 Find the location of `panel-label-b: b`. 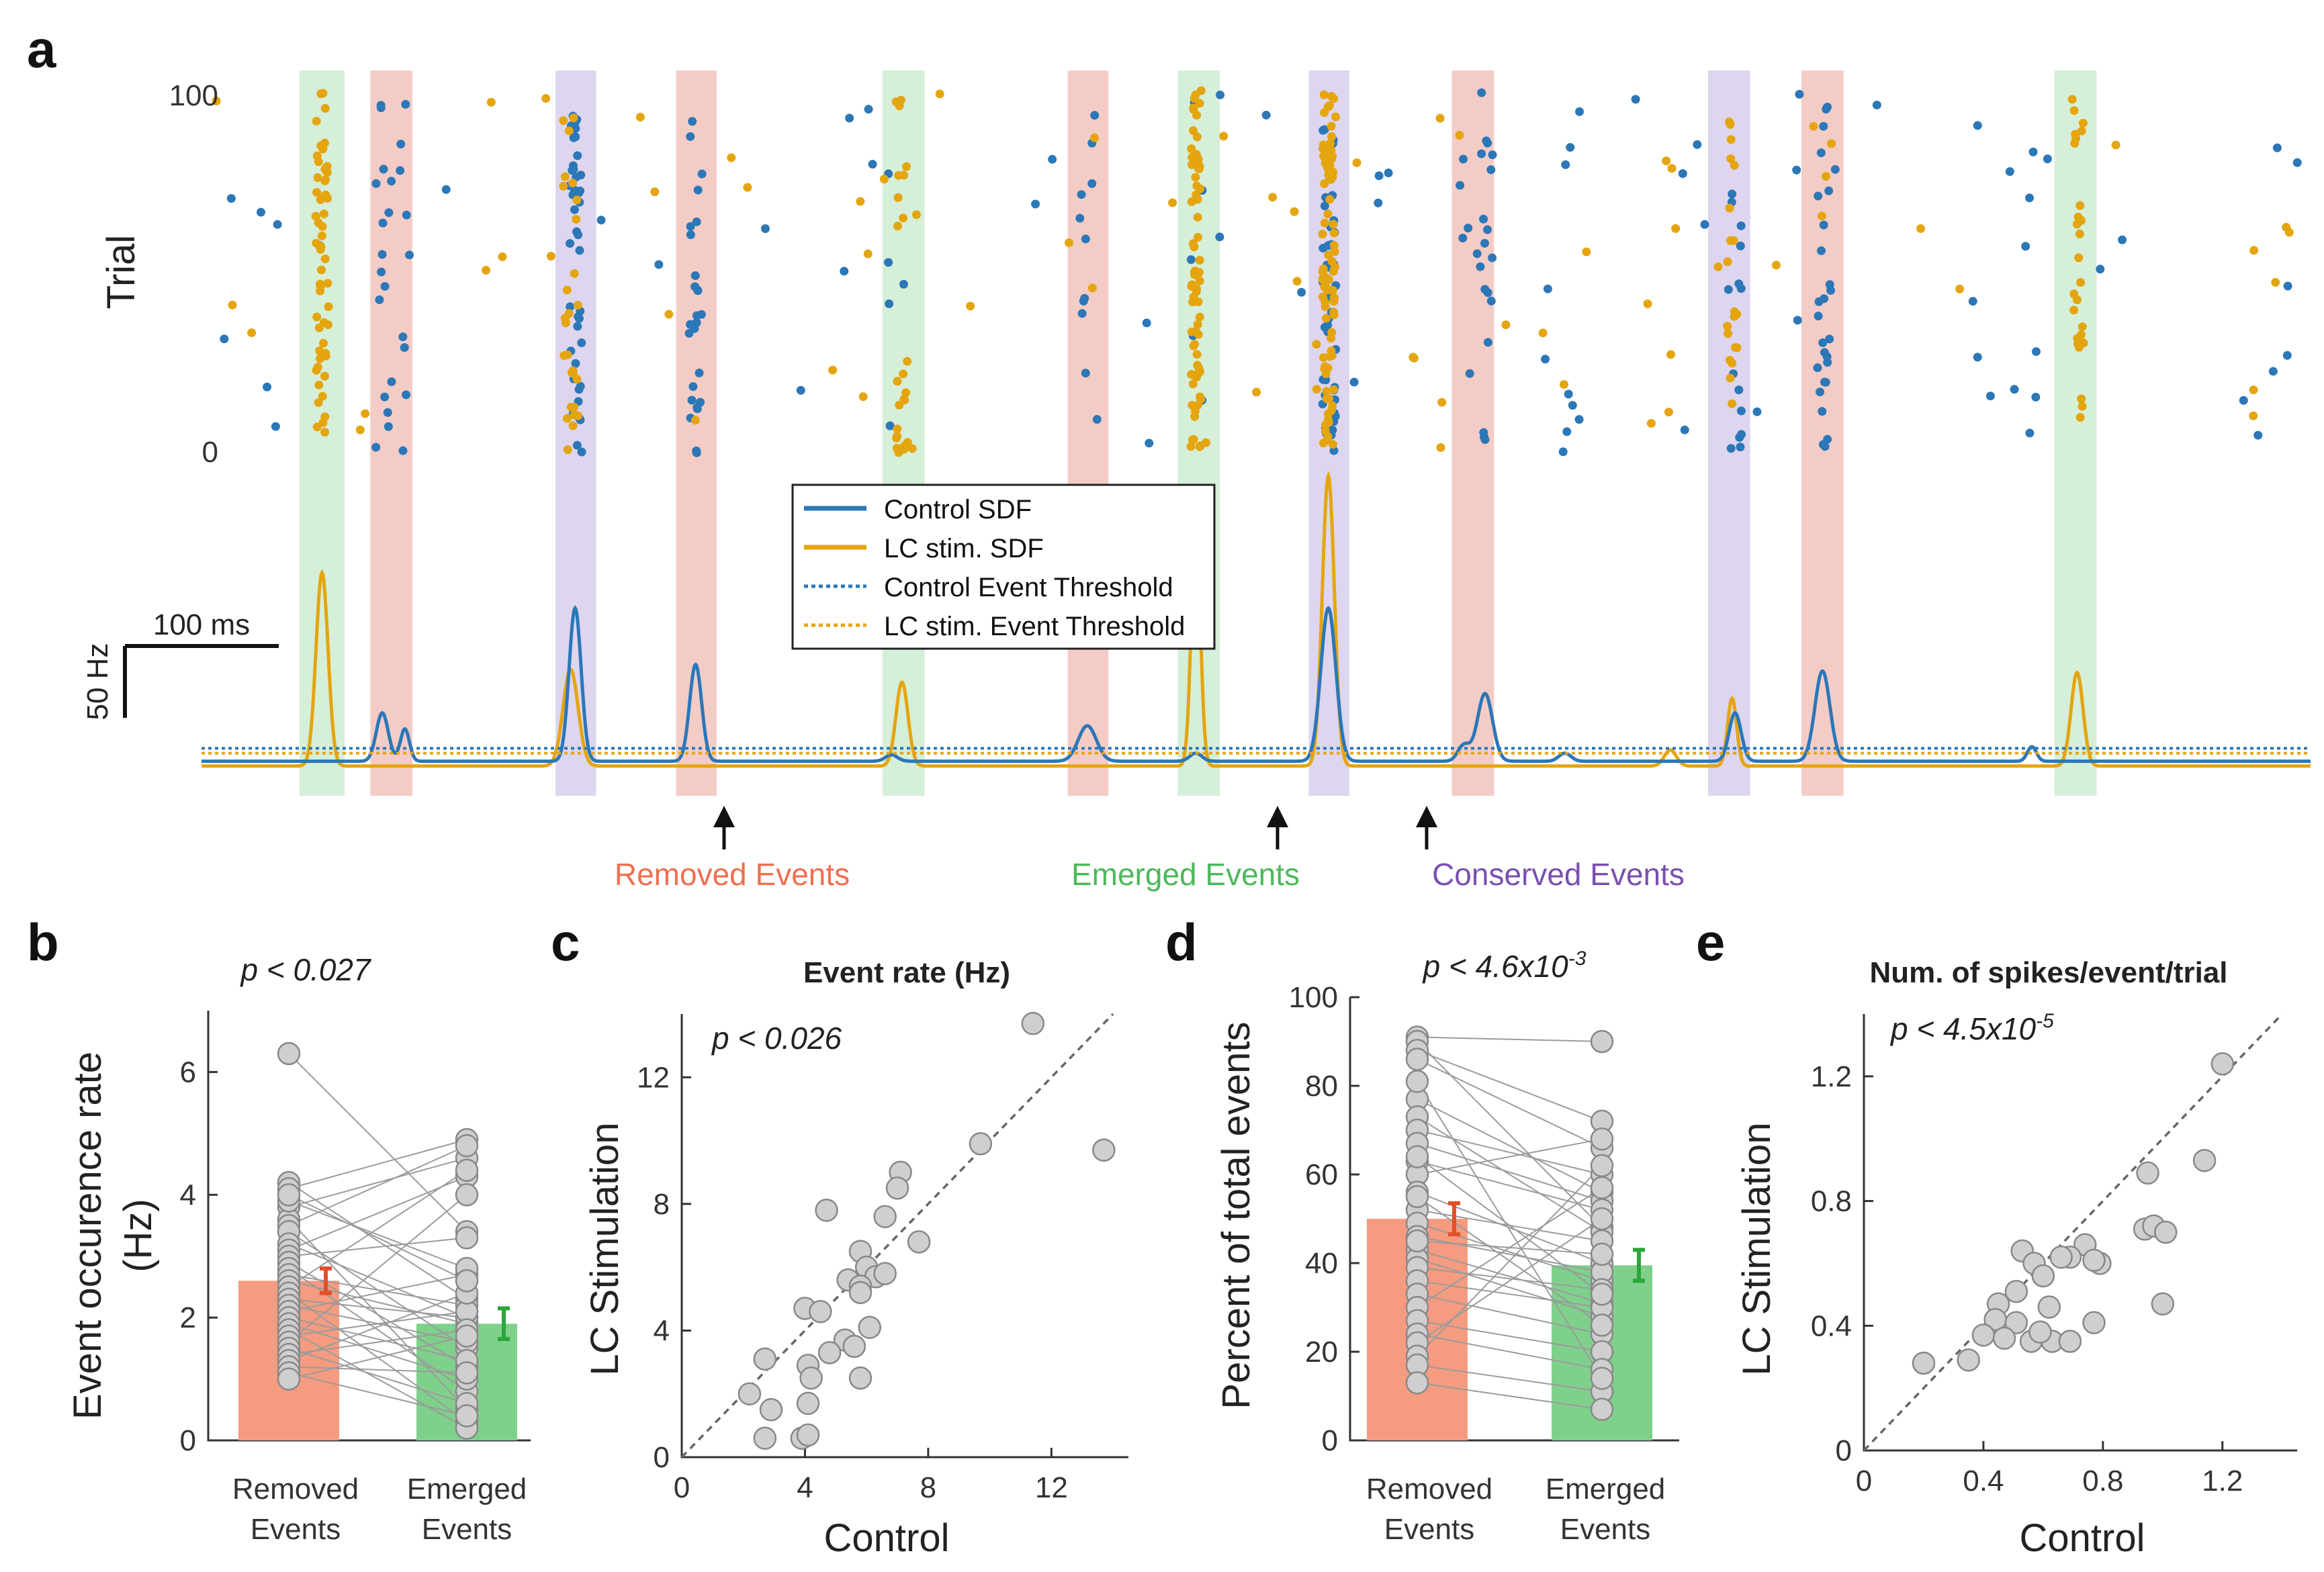

panel-label-b: b is located at coordinates (43, 942).